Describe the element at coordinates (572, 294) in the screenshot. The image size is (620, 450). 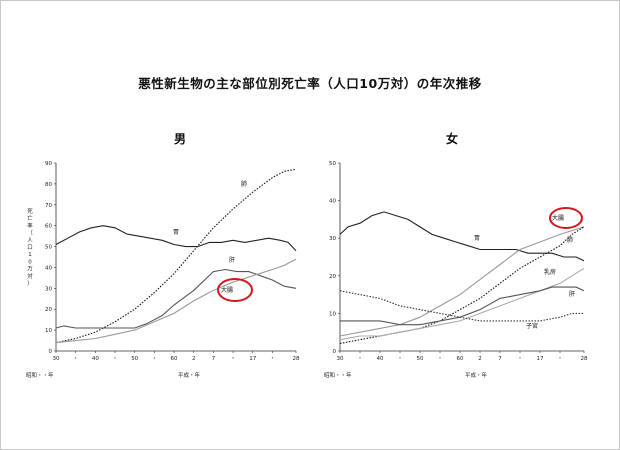
I see `female-series-label-4: 肝` at that location.